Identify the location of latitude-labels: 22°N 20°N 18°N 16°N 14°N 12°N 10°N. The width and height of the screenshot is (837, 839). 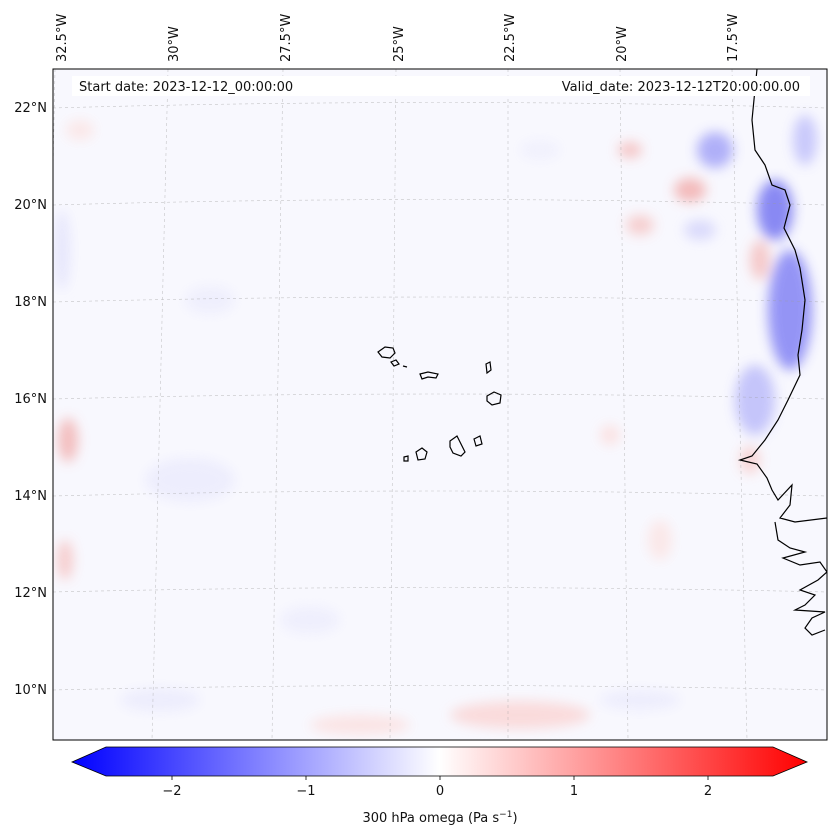
(30, 399).